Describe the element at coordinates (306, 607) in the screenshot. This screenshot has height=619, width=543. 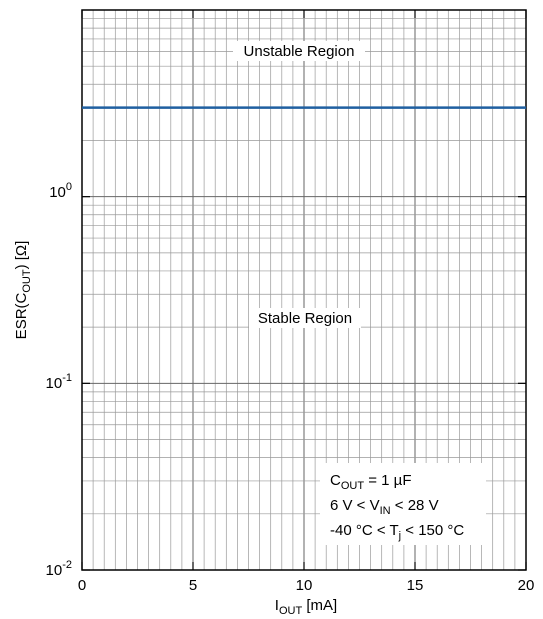
I see `x-axis-label: IOUT [mA]` at that location.